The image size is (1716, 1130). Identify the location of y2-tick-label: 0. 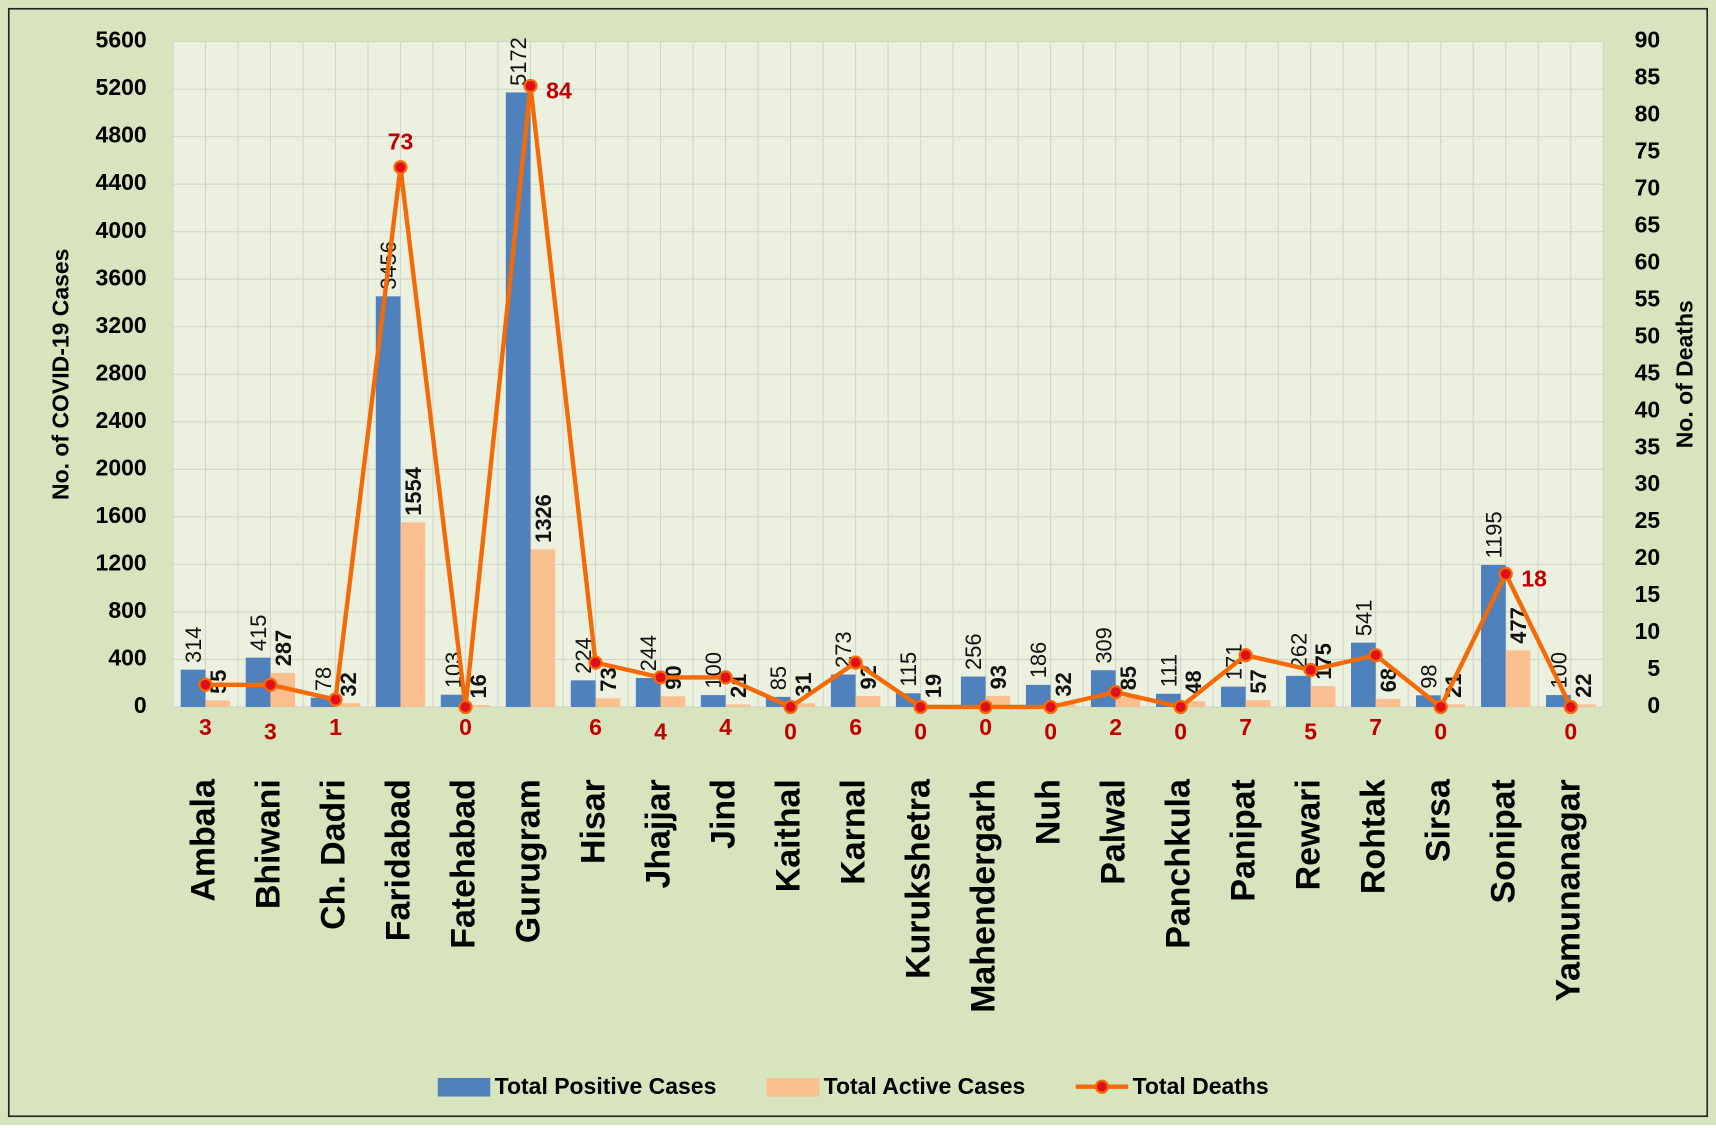
(1653, 705).